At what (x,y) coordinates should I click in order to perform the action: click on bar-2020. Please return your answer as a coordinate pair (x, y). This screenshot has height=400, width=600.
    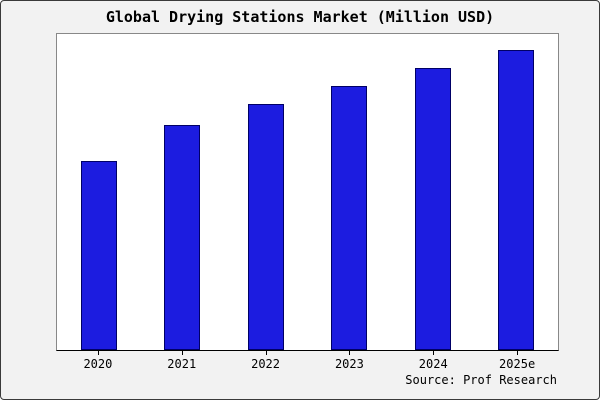
    Looking at the image, I should click on (98, 255).